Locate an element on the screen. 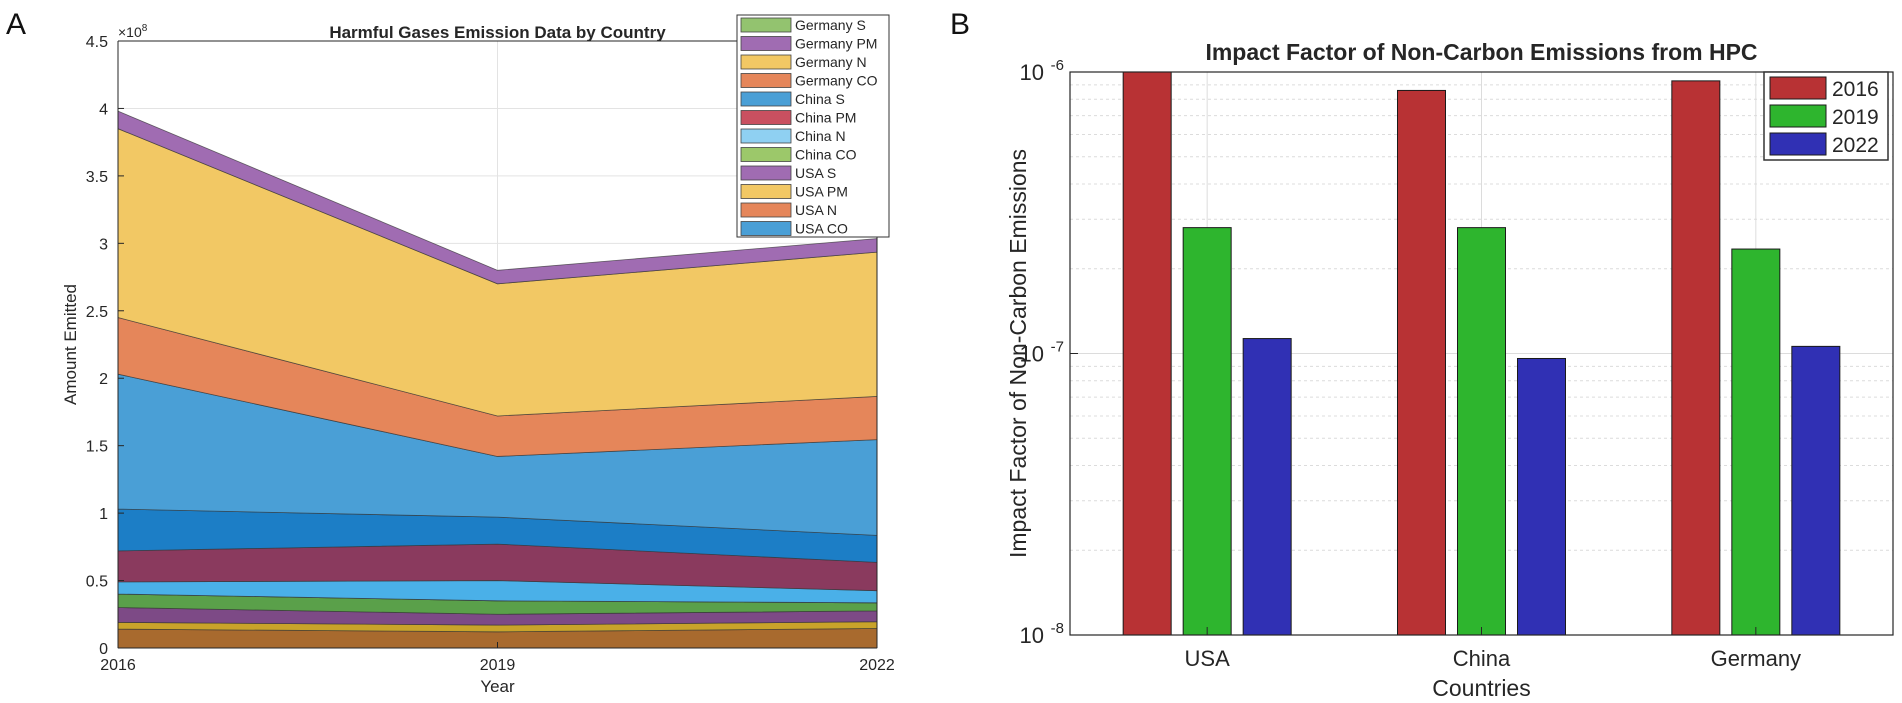 The image size is (1902, 703). legend-entry-label: 2016 is located at coordinates (1855, 89).